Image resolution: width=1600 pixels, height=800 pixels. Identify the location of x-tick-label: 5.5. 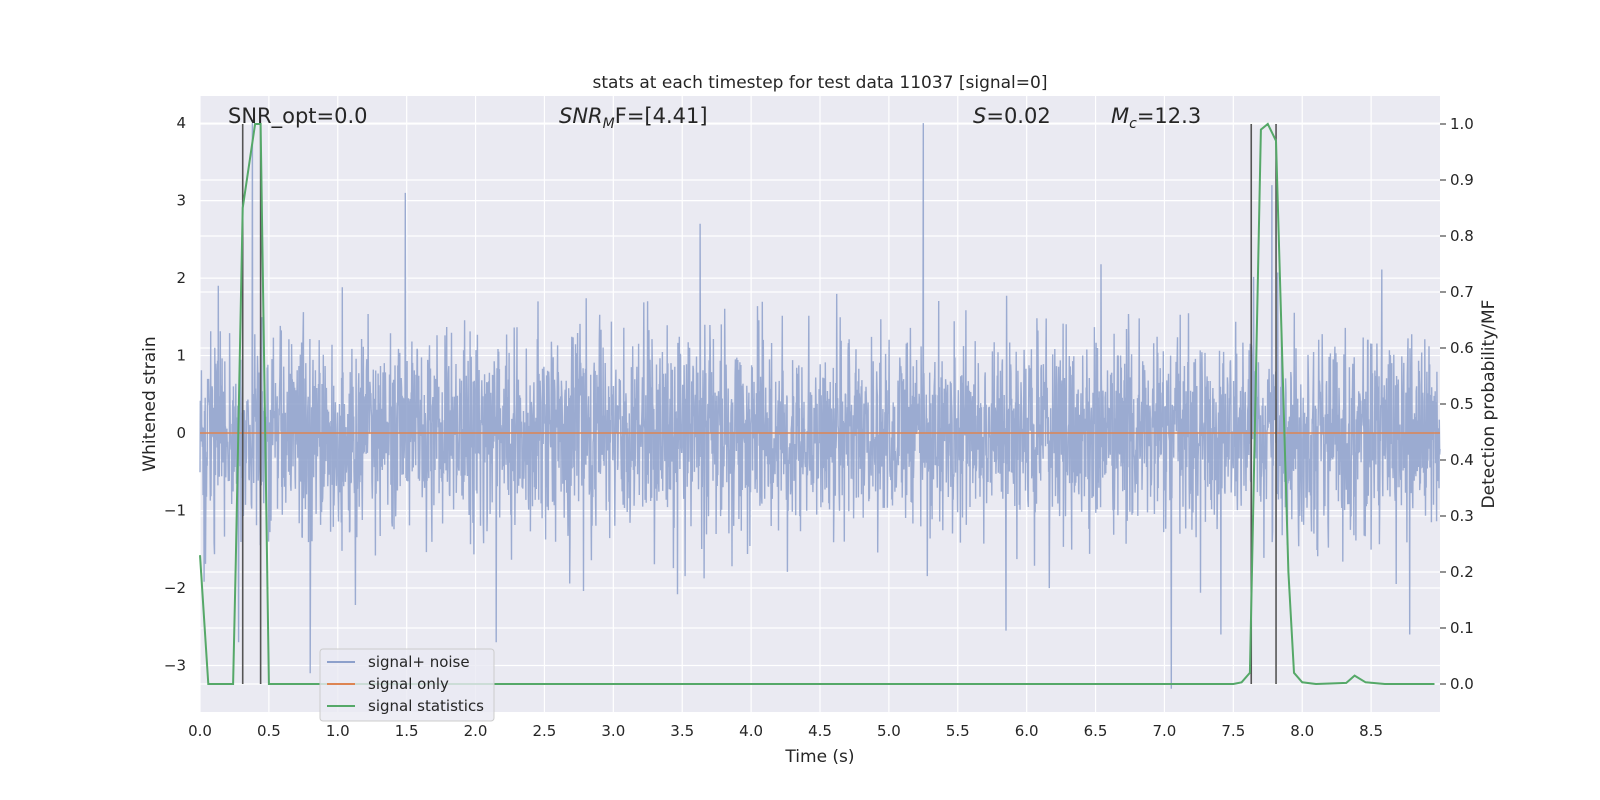
(958, 731).